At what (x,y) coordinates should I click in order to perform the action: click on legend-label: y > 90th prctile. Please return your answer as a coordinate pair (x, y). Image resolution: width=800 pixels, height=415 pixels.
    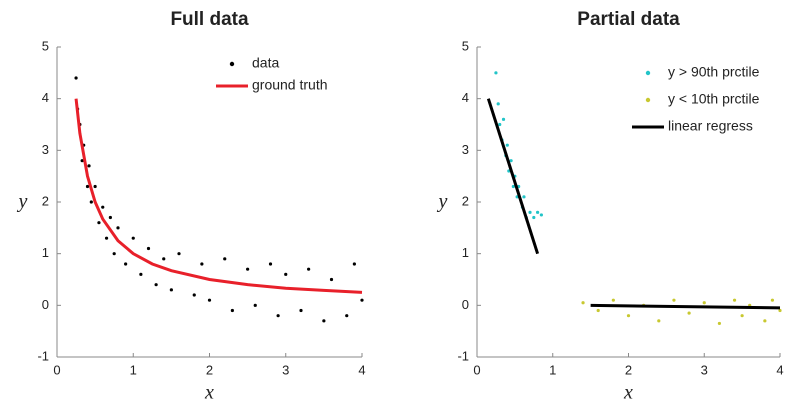
    Looking at the image, I should click on (714, 72).